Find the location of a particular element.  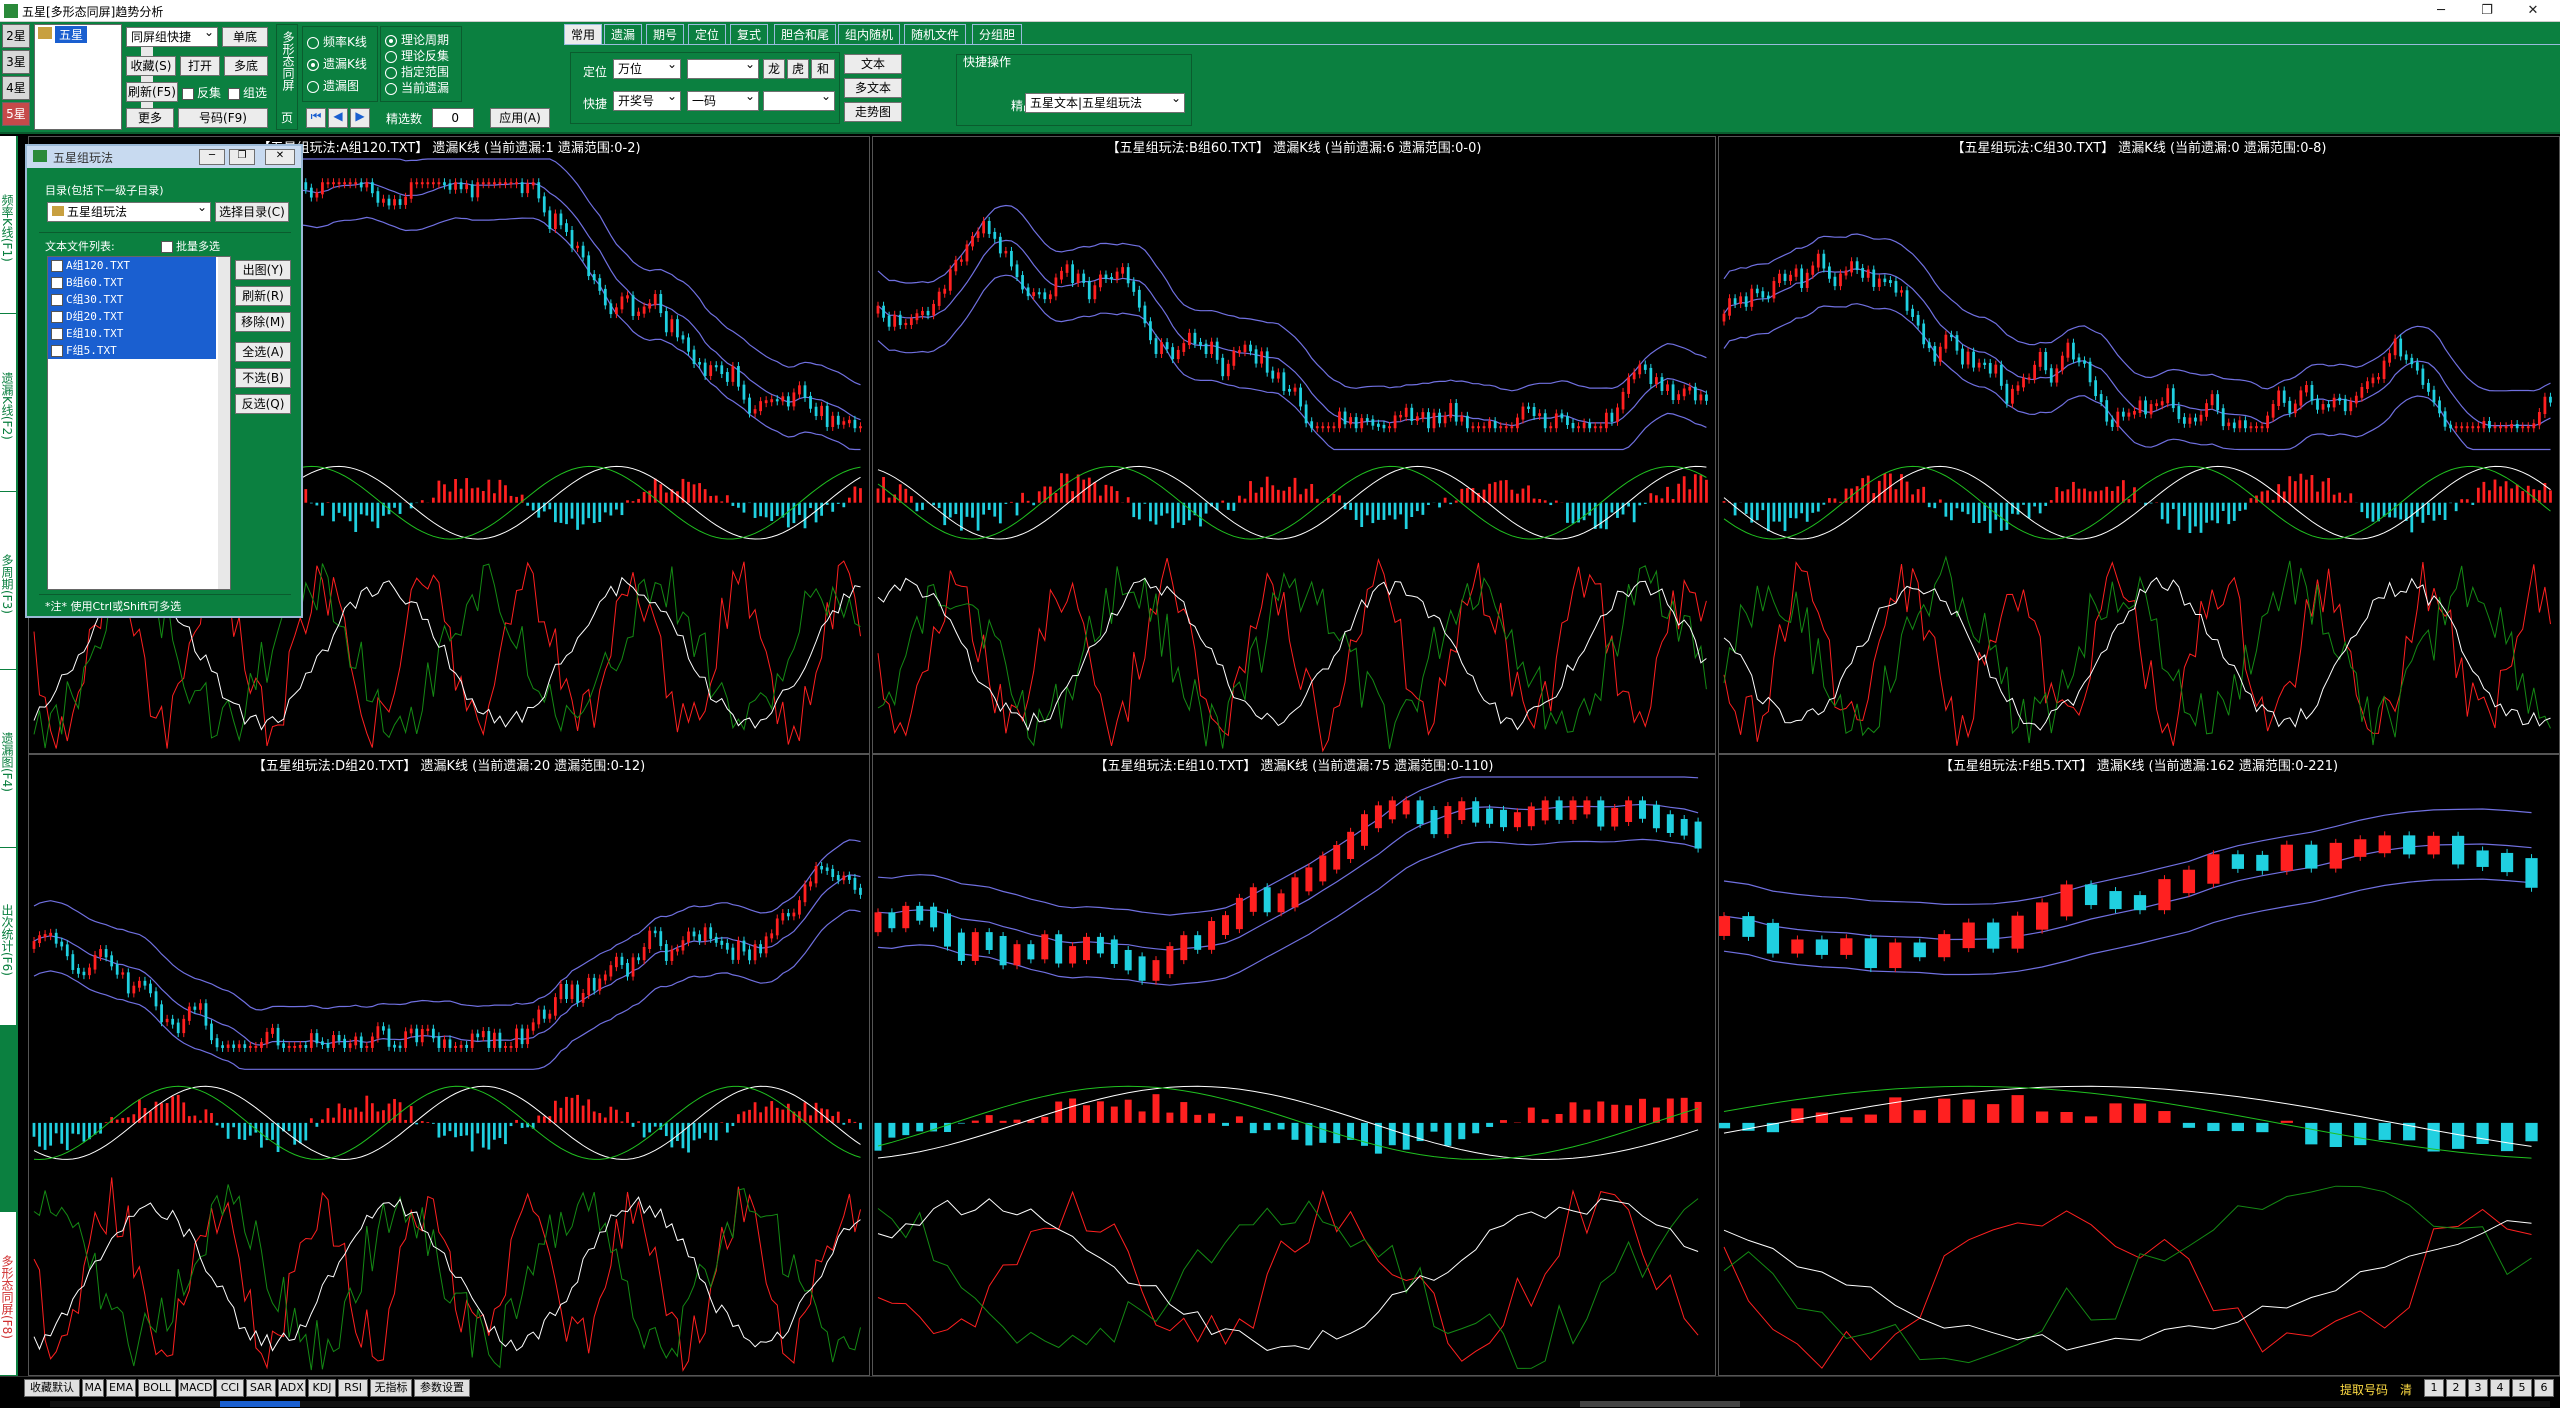

prev-page-icon: ◀ is located at coordinates (338, 118).